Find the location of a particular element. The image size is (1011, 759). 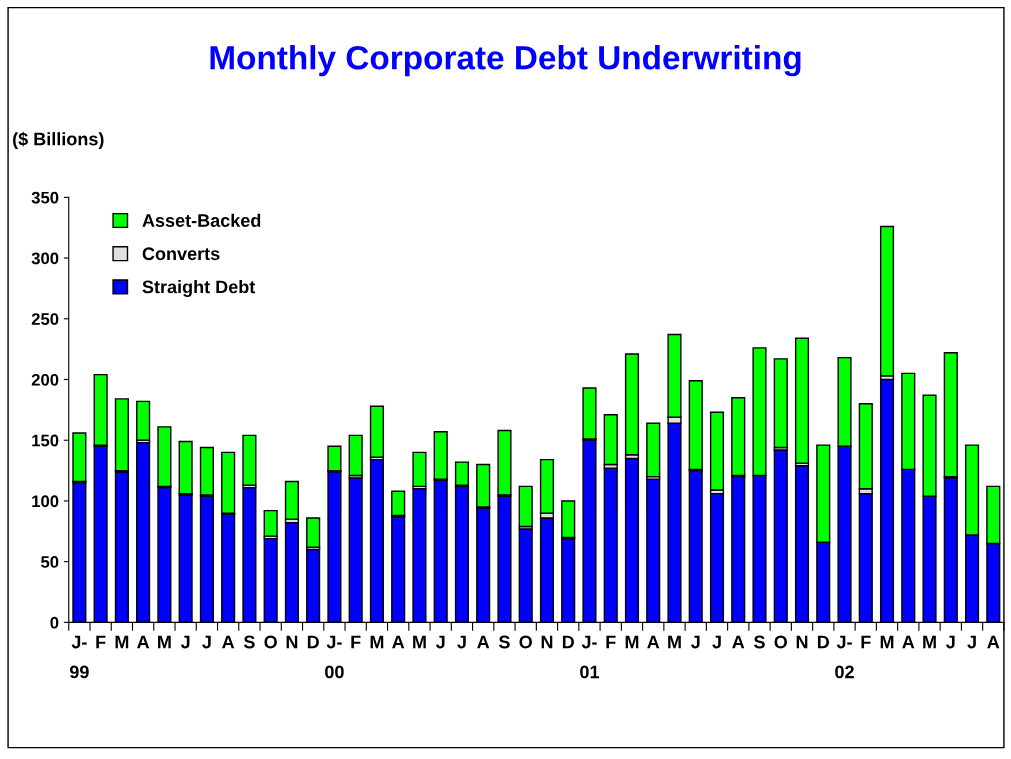

legend-label: Asset-Backed is located at coordinates (201, 220).